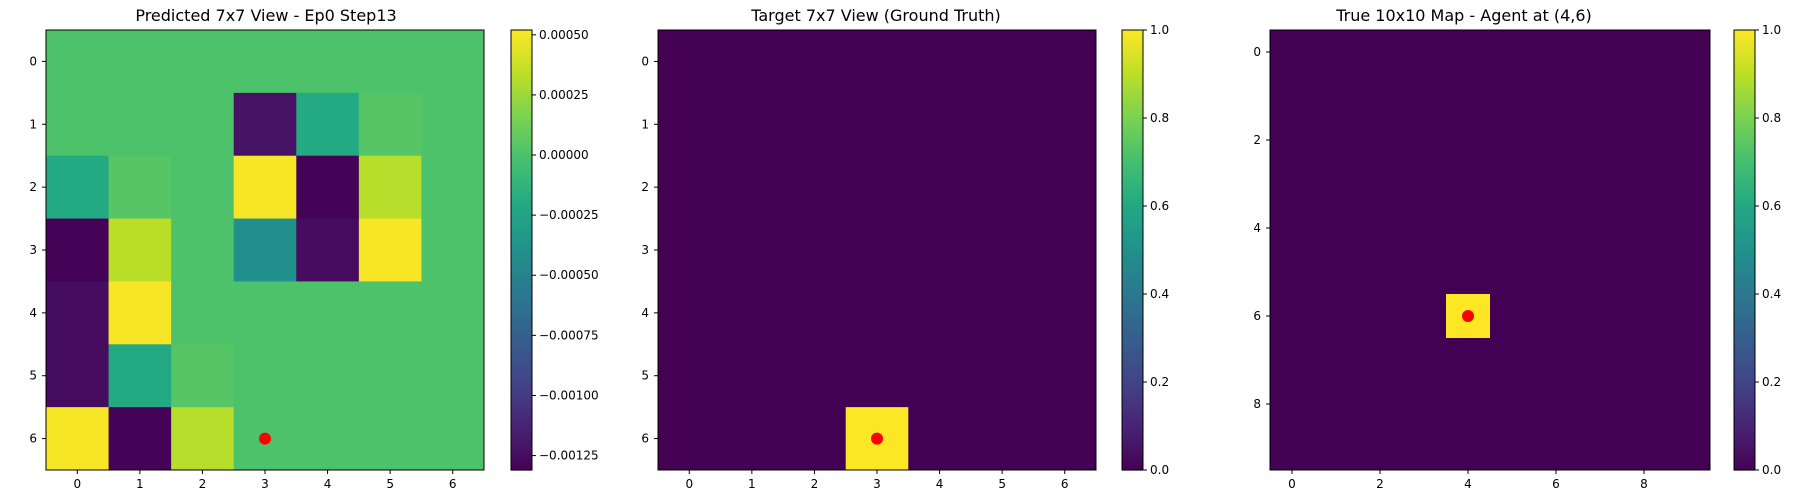 Image resolution: width=1800 pixels, height=500 pixels. I want to click on colorbar-tick-label: −0.00125, so click(569, 456).